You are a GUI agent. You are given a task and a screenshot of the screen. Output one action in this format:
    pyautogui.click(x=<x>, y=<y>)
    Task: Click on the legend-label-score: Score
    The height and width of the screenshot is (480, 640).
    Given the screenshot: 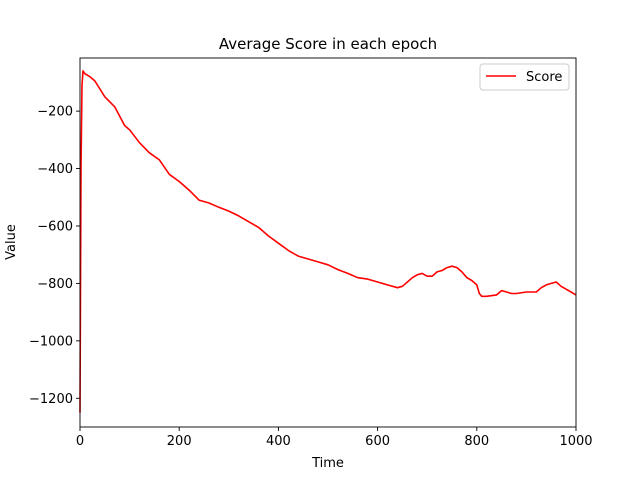 What is the action you would take?
    pyautogui.click(x=544, y=77)
    